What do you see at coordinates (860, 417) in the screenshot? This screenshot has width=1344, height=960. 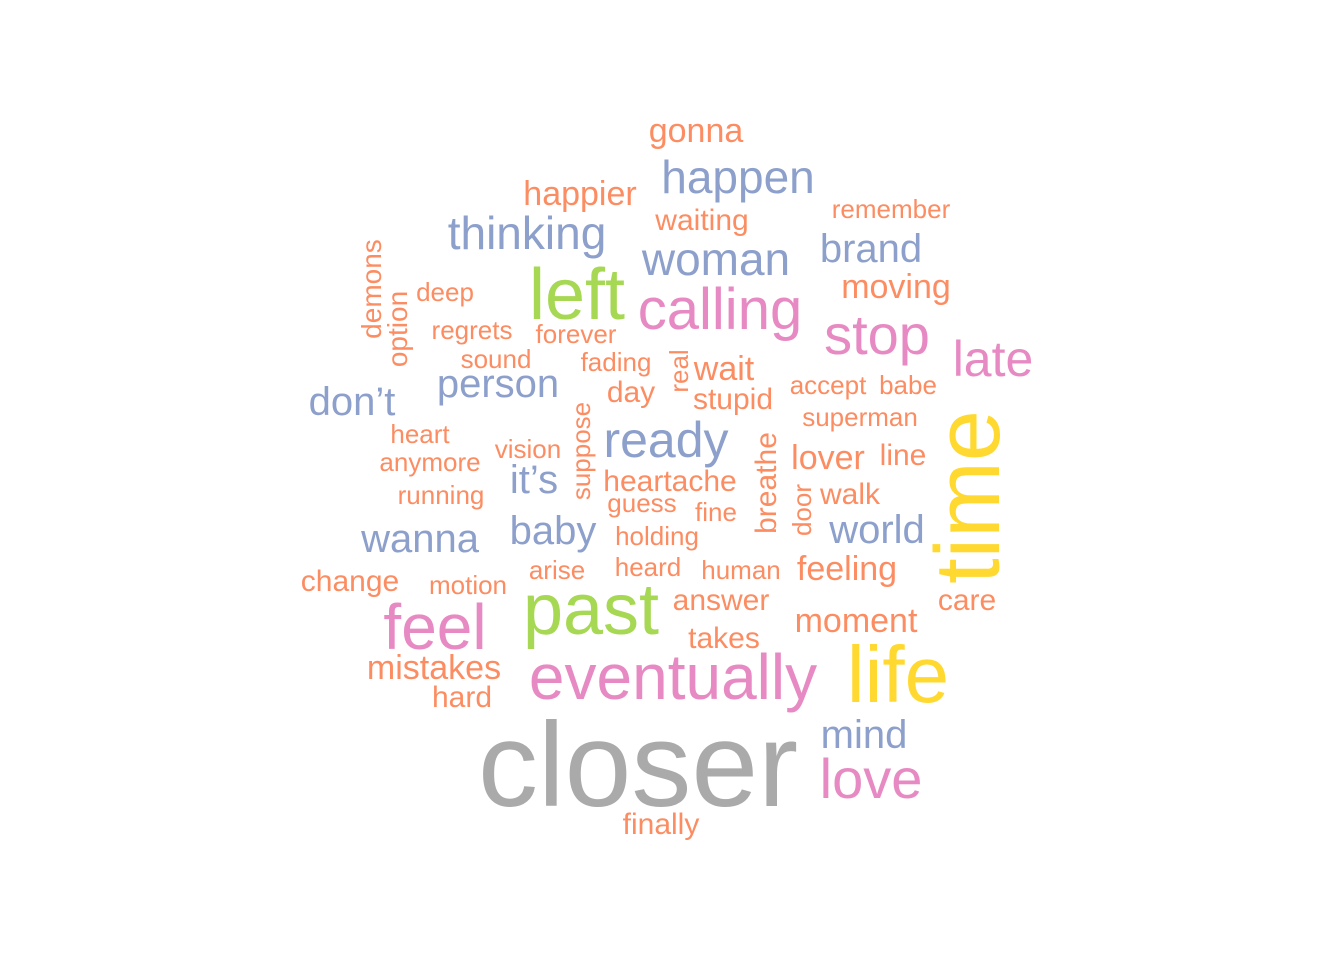 I see `word-superman: superman` at bounding box center [860, 417].